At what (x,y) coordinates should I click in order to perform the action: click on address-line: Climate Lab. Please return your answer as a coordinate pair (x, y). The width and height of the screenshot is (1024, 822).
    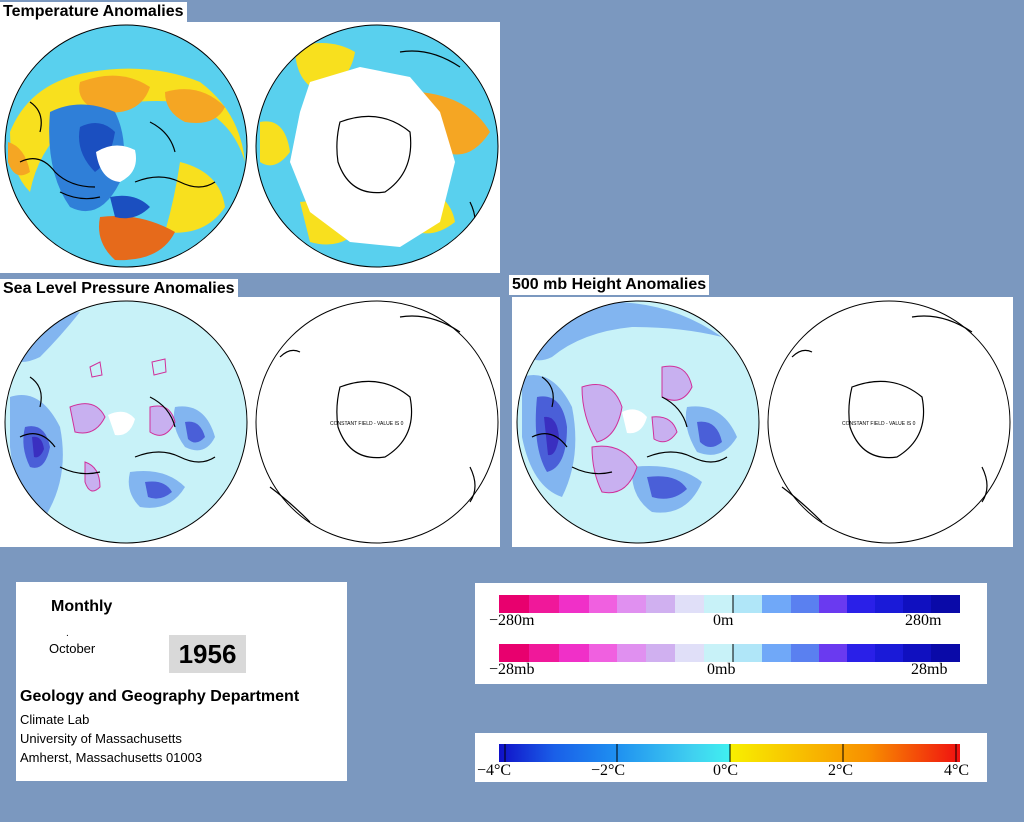
    Looking at the image, I should click on (55, 719).